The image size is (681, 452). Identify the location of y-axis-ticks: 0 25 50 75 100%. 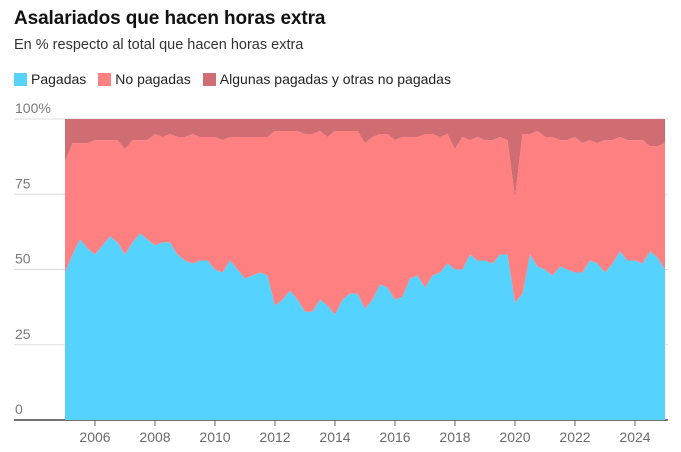
(33, 258).